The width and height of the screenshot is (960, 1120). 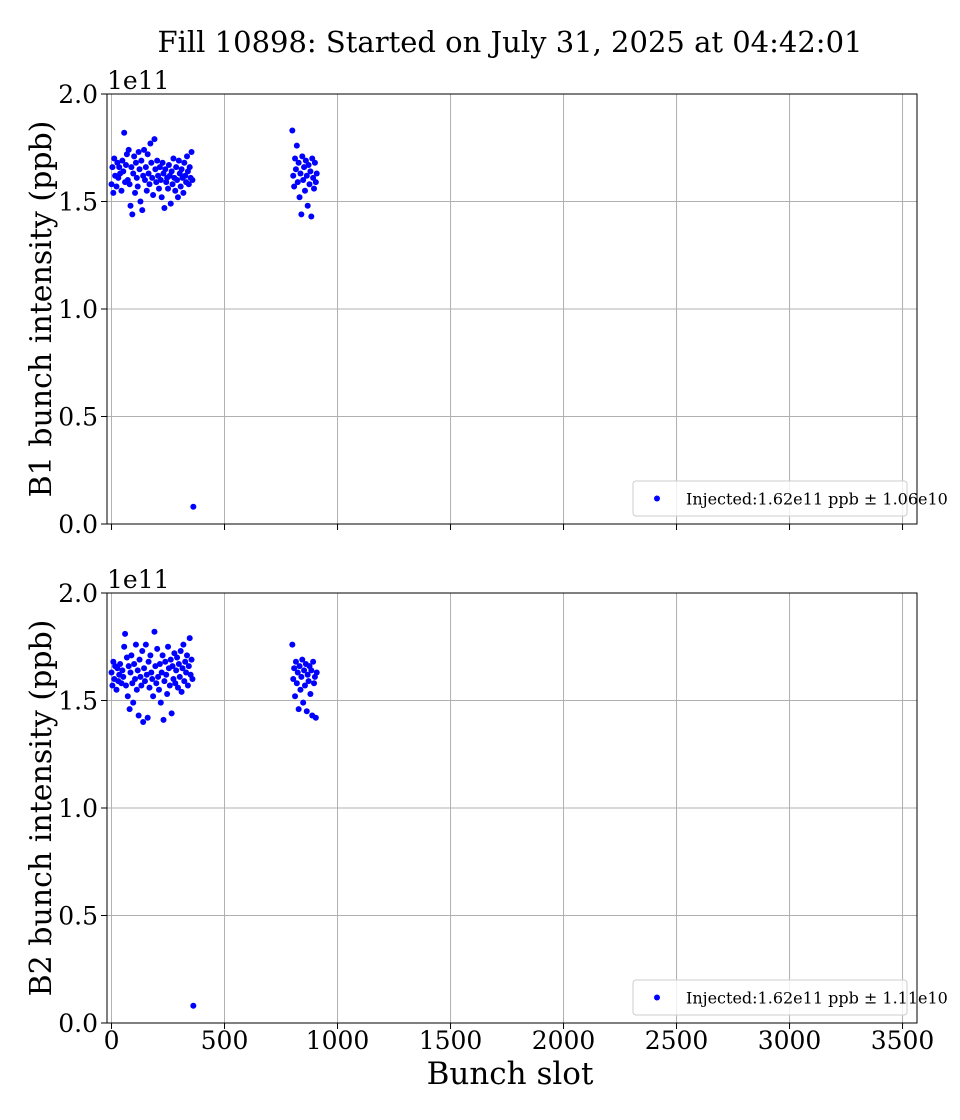 I want to click on panel-2-x-tick-label: 0, so click(x=112, y=1040).